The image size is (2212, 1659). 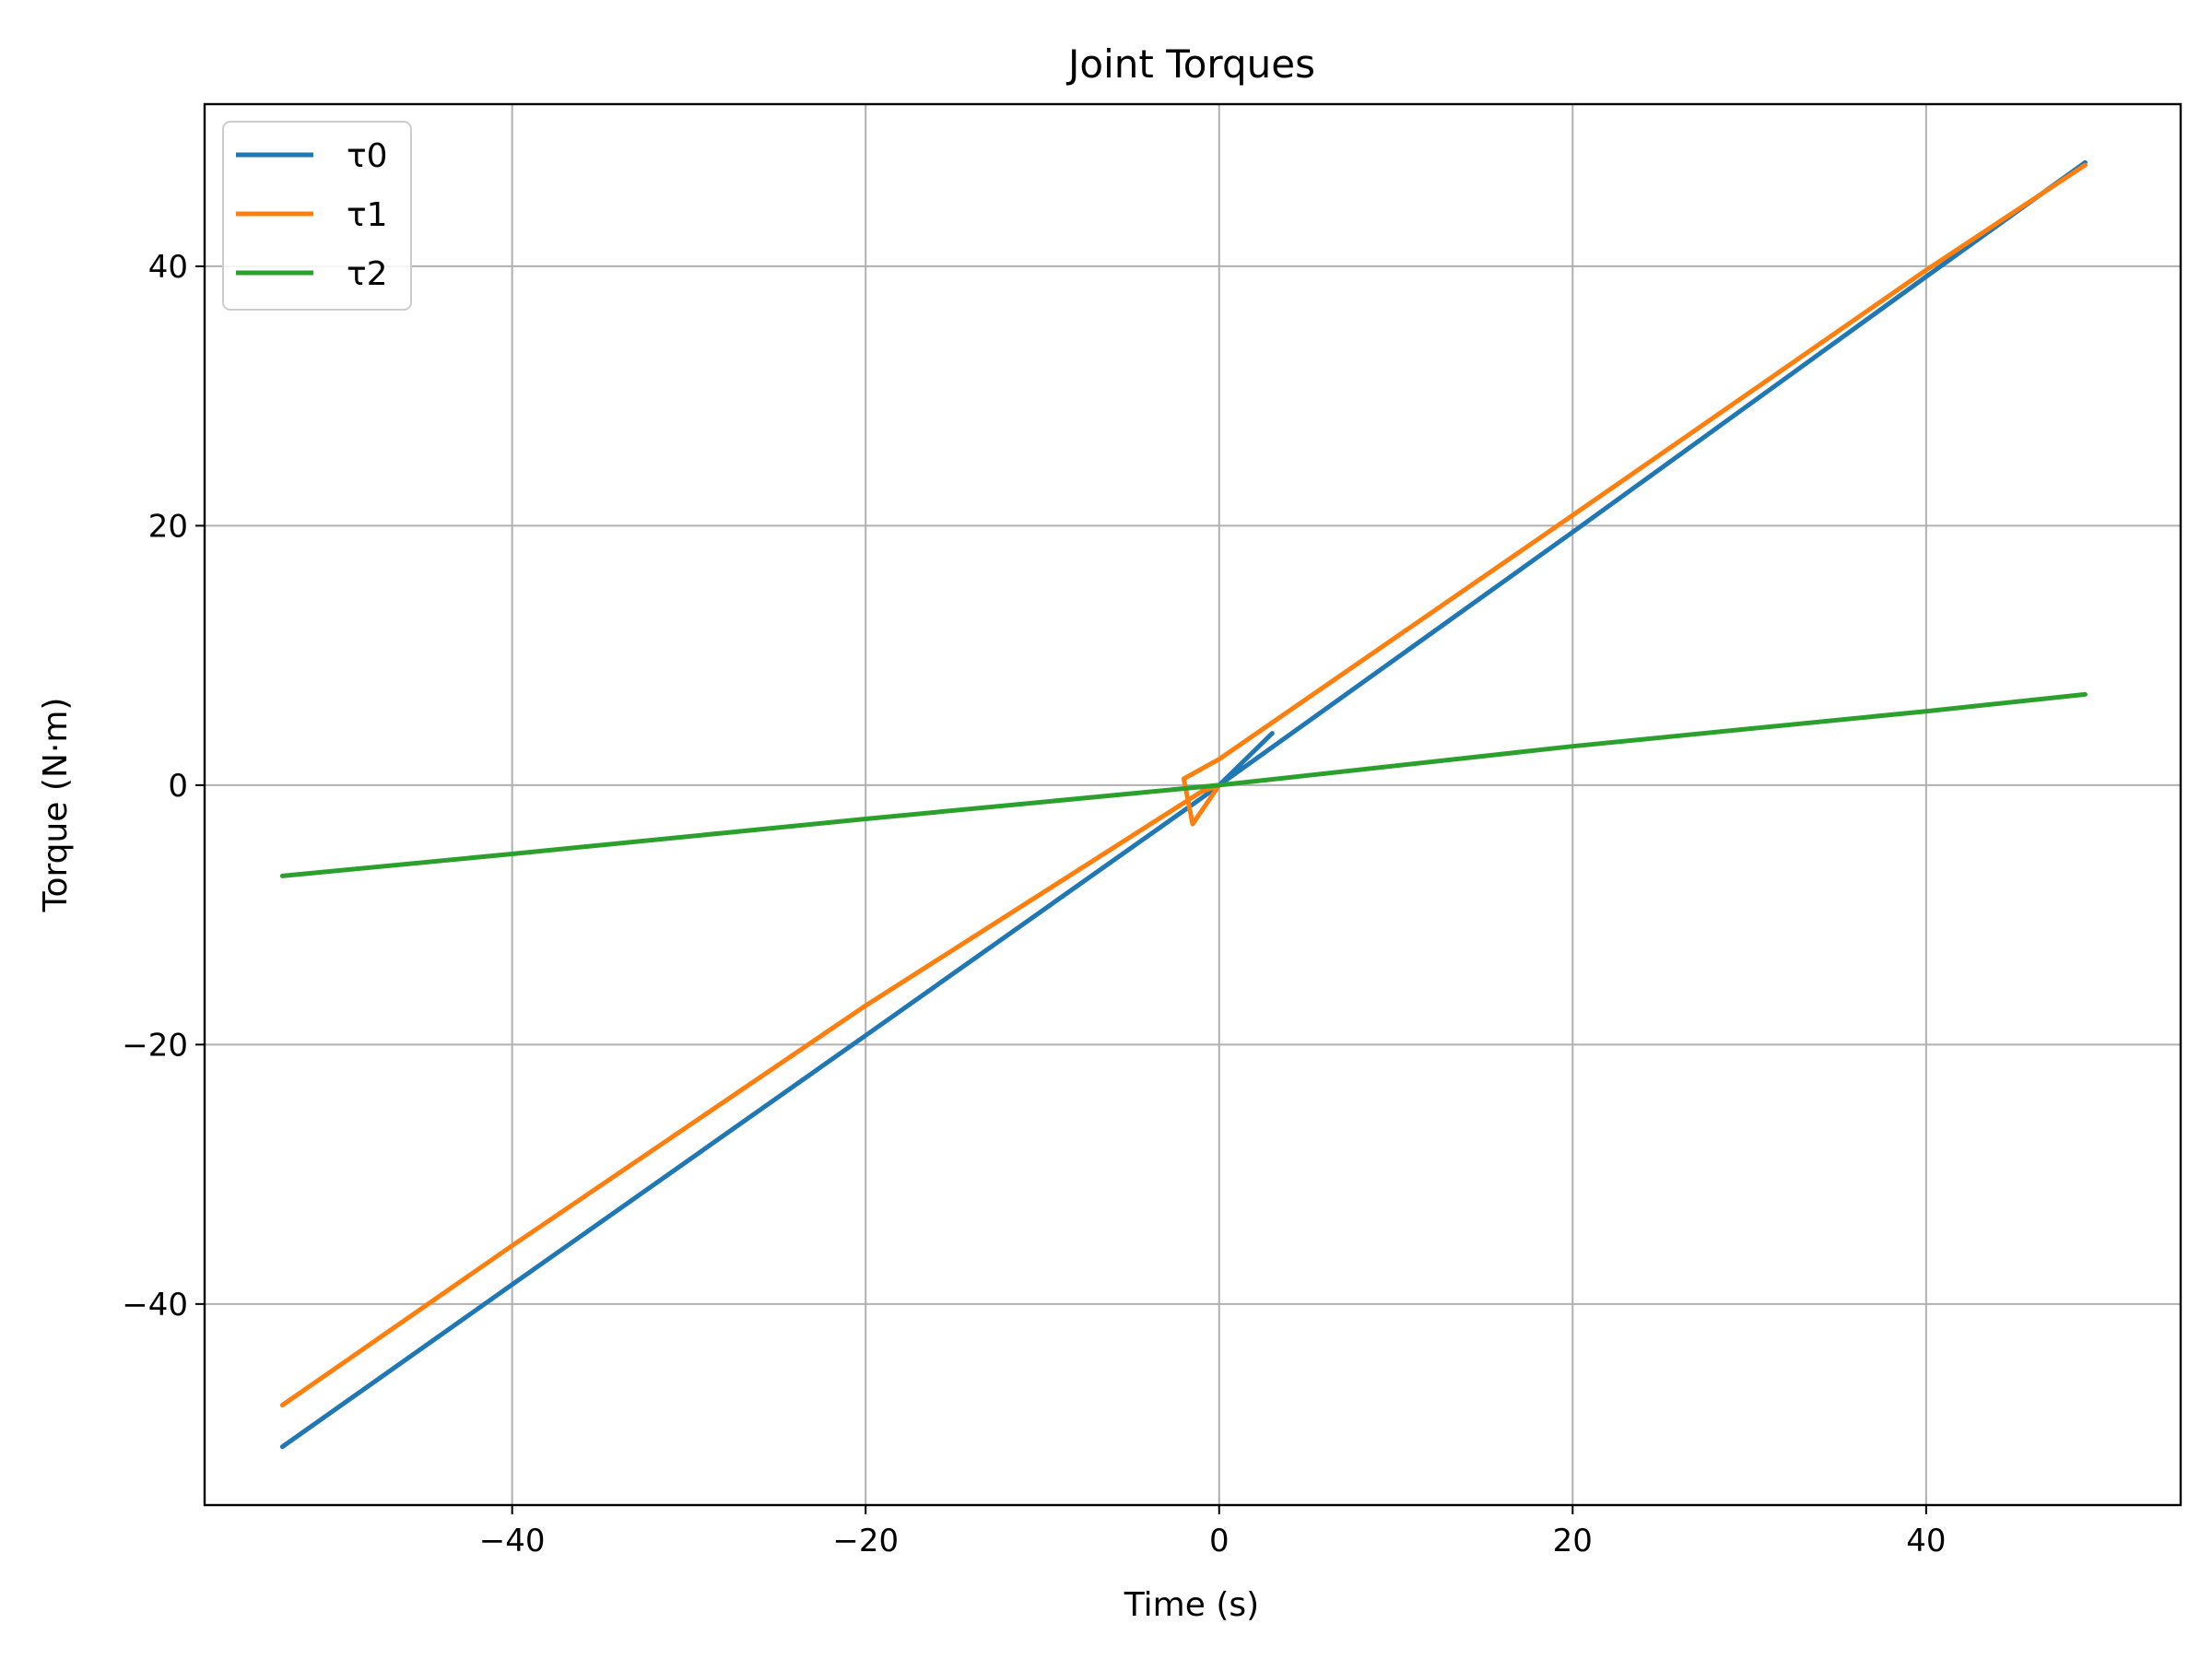 I want to click on x-tick-label: −20, so click(x=865, y=1541).